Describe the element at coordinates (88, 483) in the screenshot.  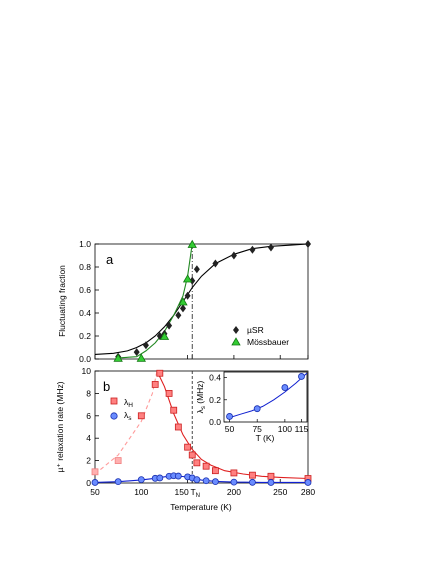
I see `b-ytick-label: 0` at that location.